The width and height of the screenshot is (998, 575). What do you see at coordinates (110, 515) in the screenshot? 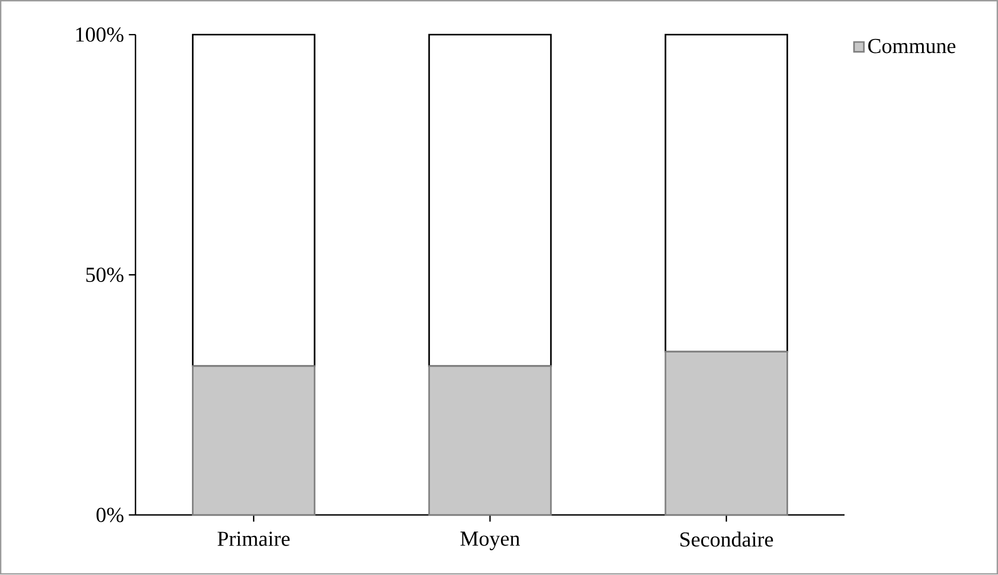
I see `y-tick-label: 0%` at bounding box center [110, 515].